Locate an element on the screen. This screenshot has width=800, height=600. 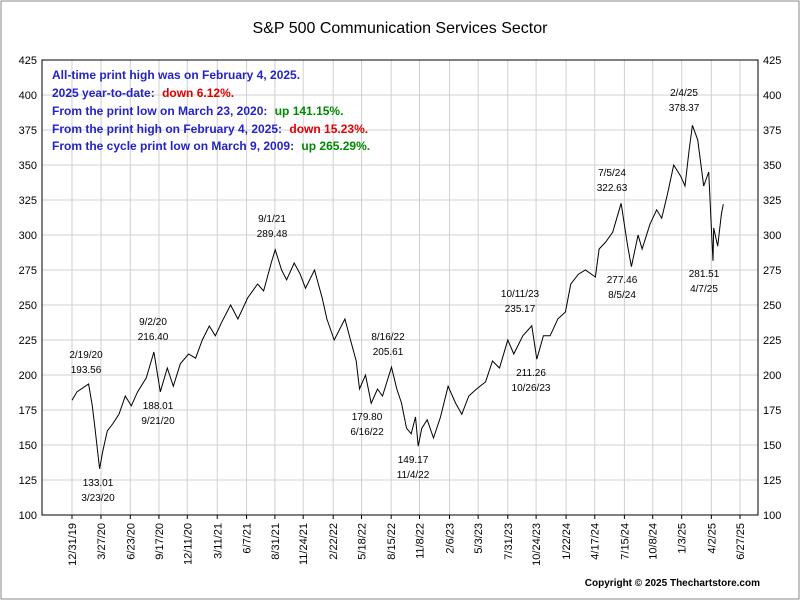
x-tick-label: 4/2/25 is located at coordinates (712, 538).